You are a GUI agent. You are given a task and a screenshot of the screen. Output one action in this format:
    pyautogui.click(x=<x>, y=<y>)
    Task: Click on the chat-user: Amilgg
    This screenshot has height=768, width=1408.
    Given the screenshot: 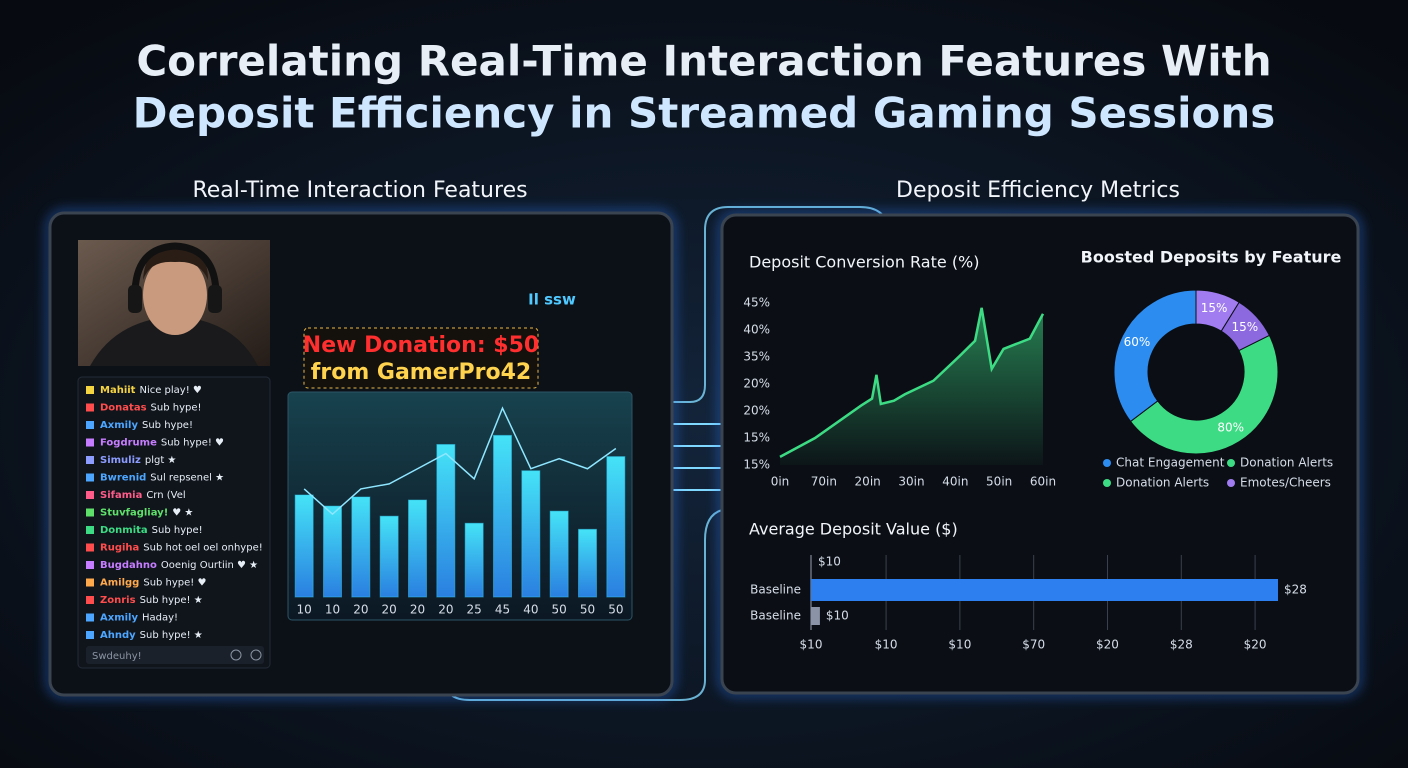 What is the action you would take?
    pyautogui.click(x=119, y=583)
    